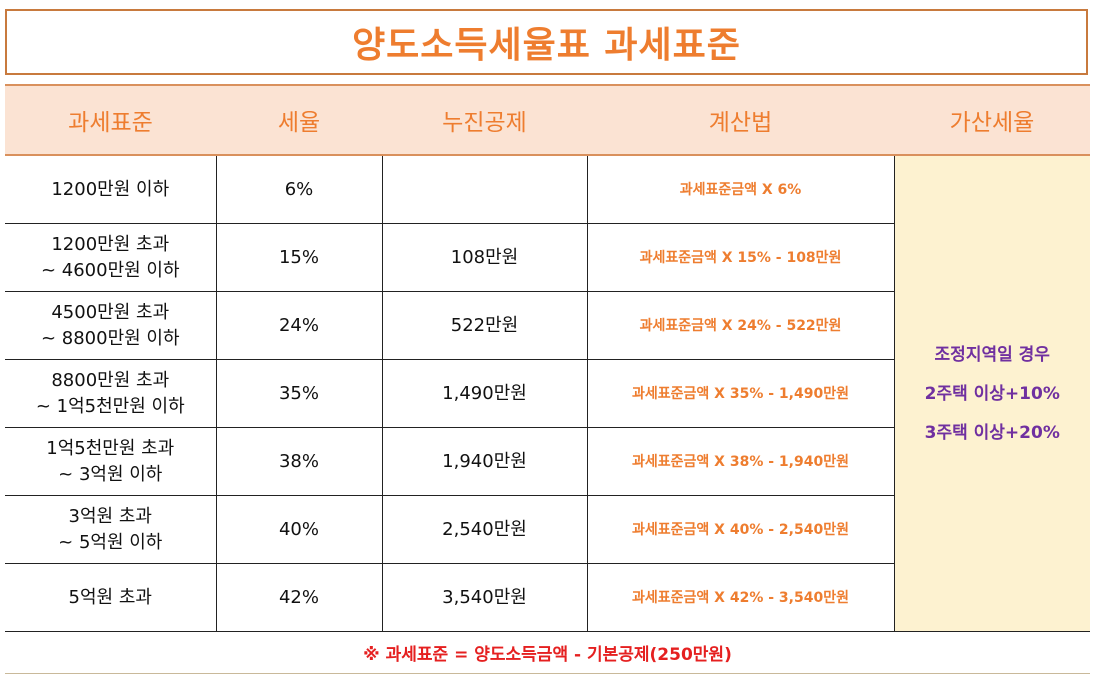 Image resolution: width=1095 pixels, height=681 pixels. I want to click on bracket-cell: 8800만원 초과 ~ 1억5천만원 이하, so click(111, 393).